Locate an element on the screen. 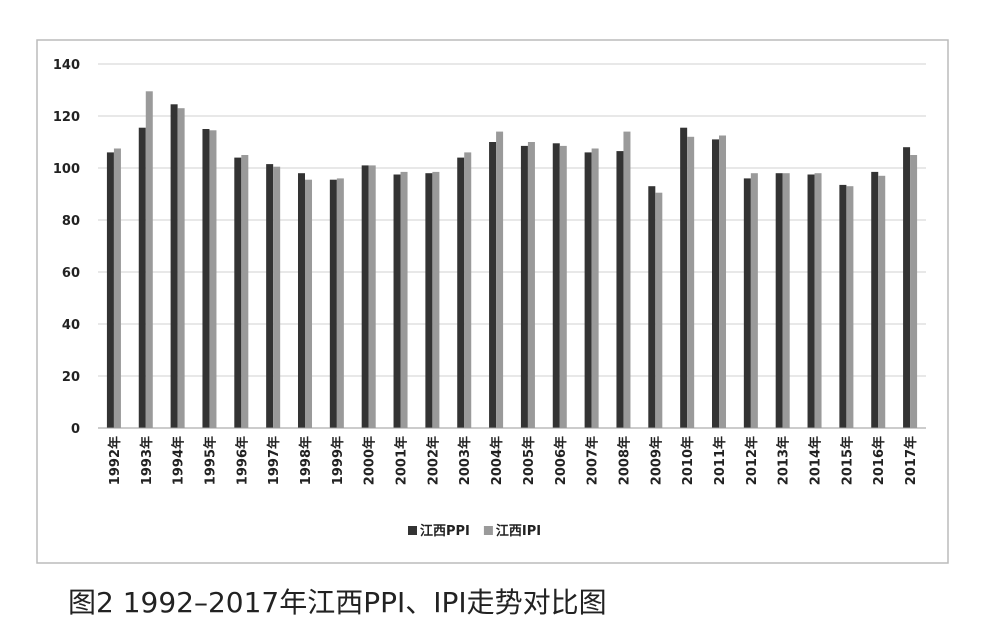  legend-label: 江西IPI is located at coordinates (518, 531).